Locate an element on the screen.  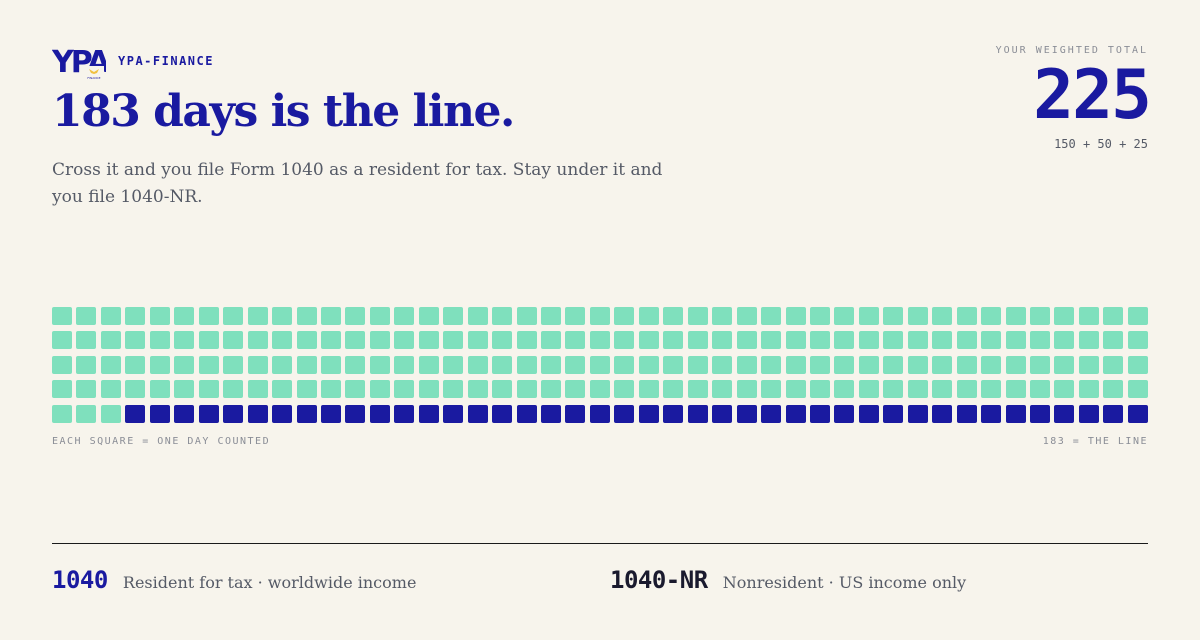
legend-item-1040: 1040 Resident for tax · worldwide income is located at coordinates (234, 580).